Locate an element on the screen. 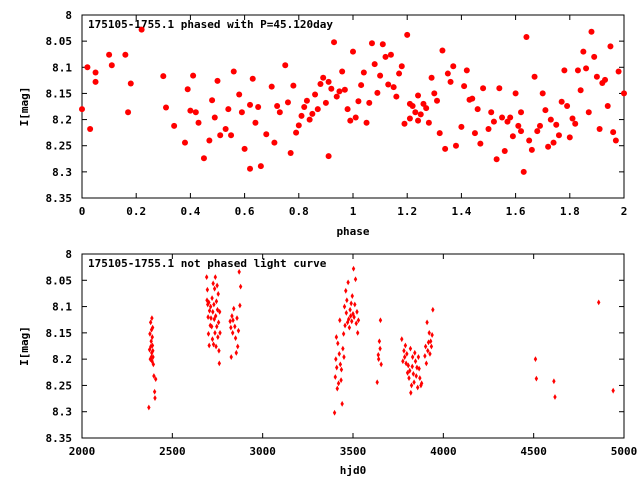 The image size is (640, 480). x-tick-label: 1 is located at coordinates (353, 211).